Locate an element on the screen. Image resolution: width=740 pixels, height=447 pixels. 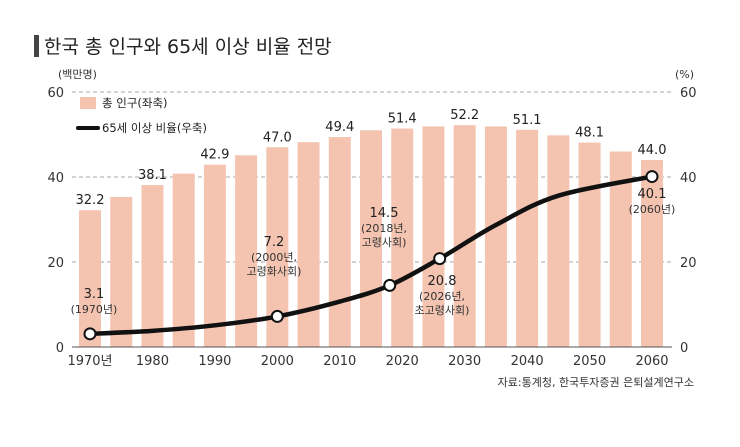
ratio-value-label: 20.8 is located at coordinates (442, 281).